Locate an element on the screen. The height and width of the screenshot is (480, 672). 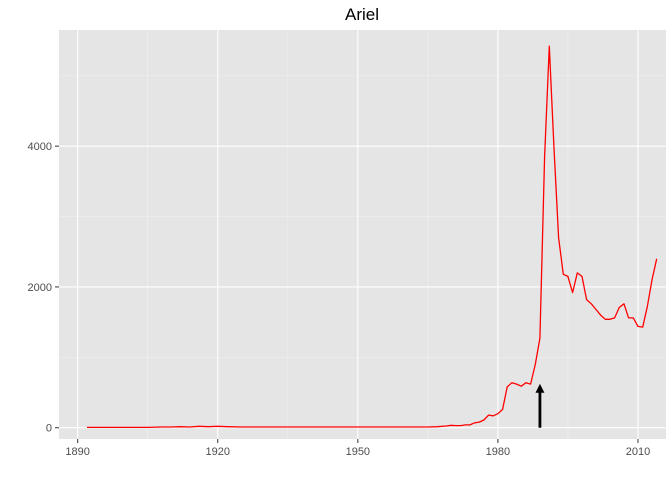
x-axis: 1890 1920 1950 1980 2010 is located at coordinates (357, 448).